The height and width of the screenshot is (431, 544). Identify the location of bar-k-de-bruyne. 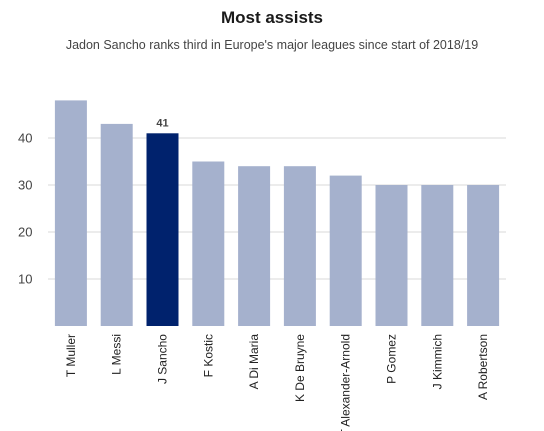
(299, 246).